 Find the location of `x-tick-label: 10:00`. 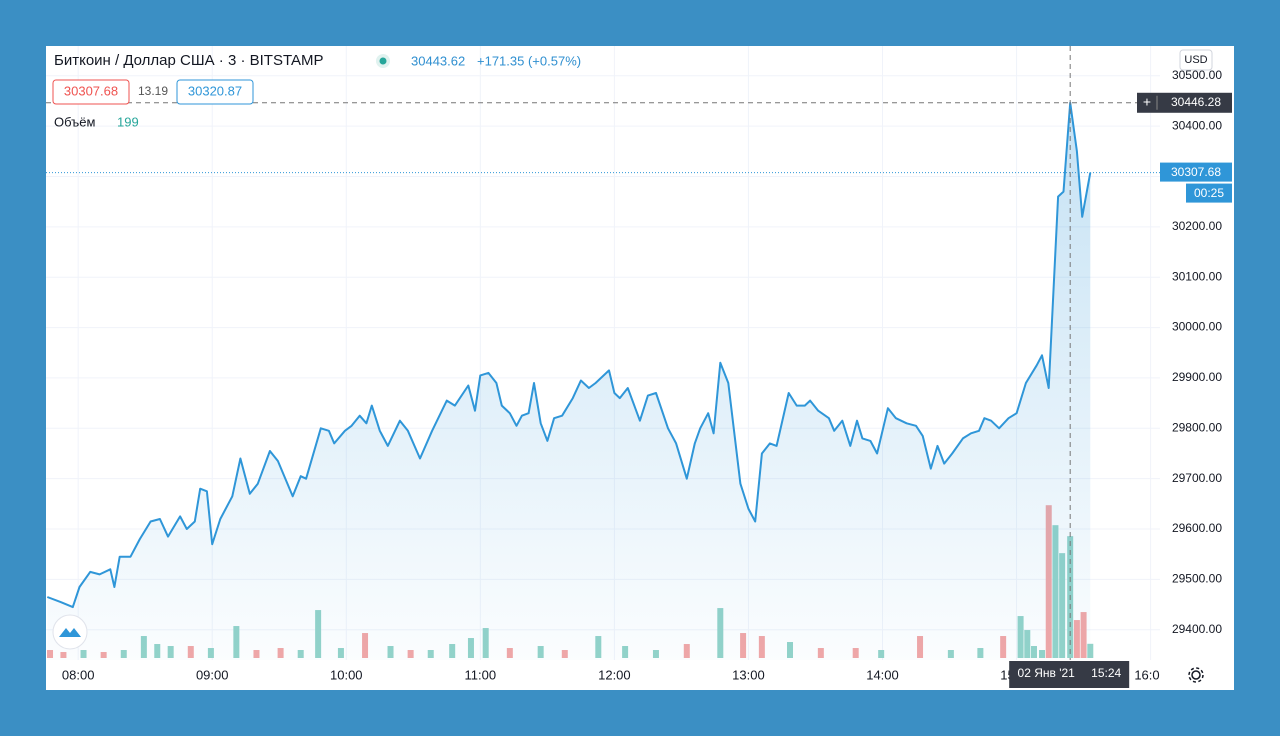

x-tick-label: 10:00 is located at coordinates (346, 674).